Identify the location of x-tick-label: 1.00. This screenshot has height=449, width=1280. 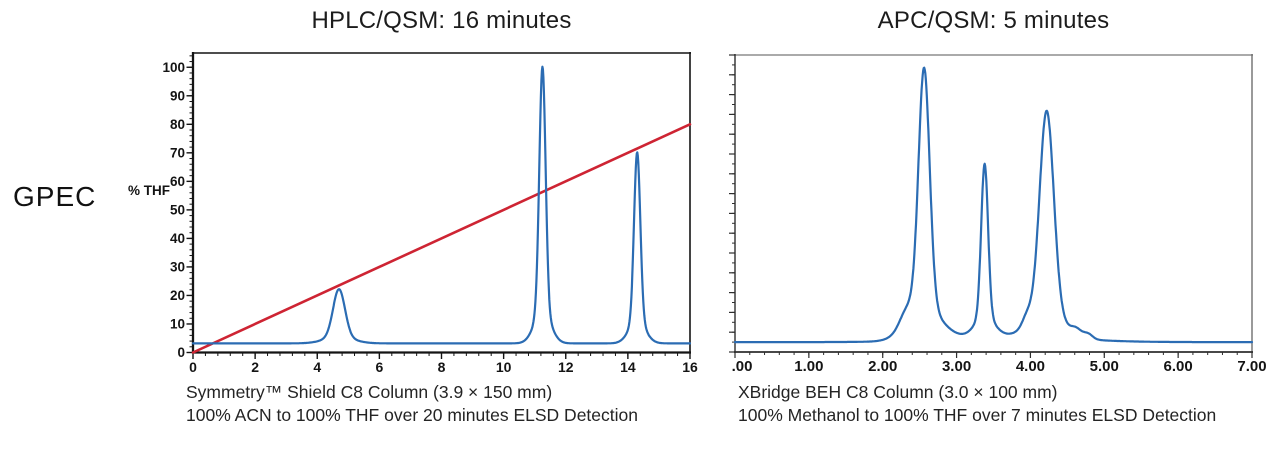
(808, 366).